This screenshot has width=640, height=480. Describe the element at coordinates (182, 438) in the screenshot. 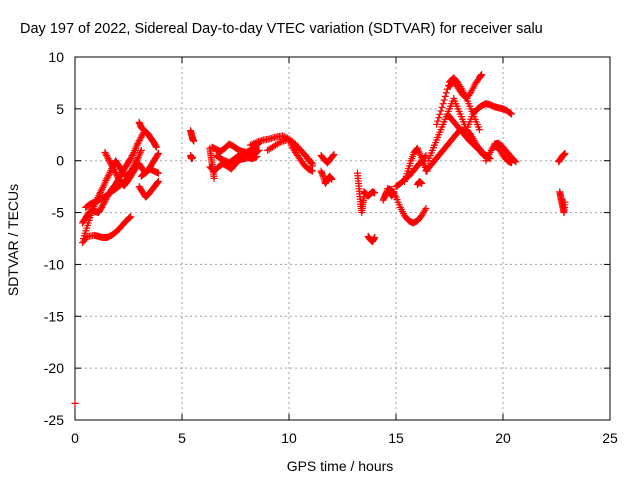

I see `x-tick-label: 5` at that location.